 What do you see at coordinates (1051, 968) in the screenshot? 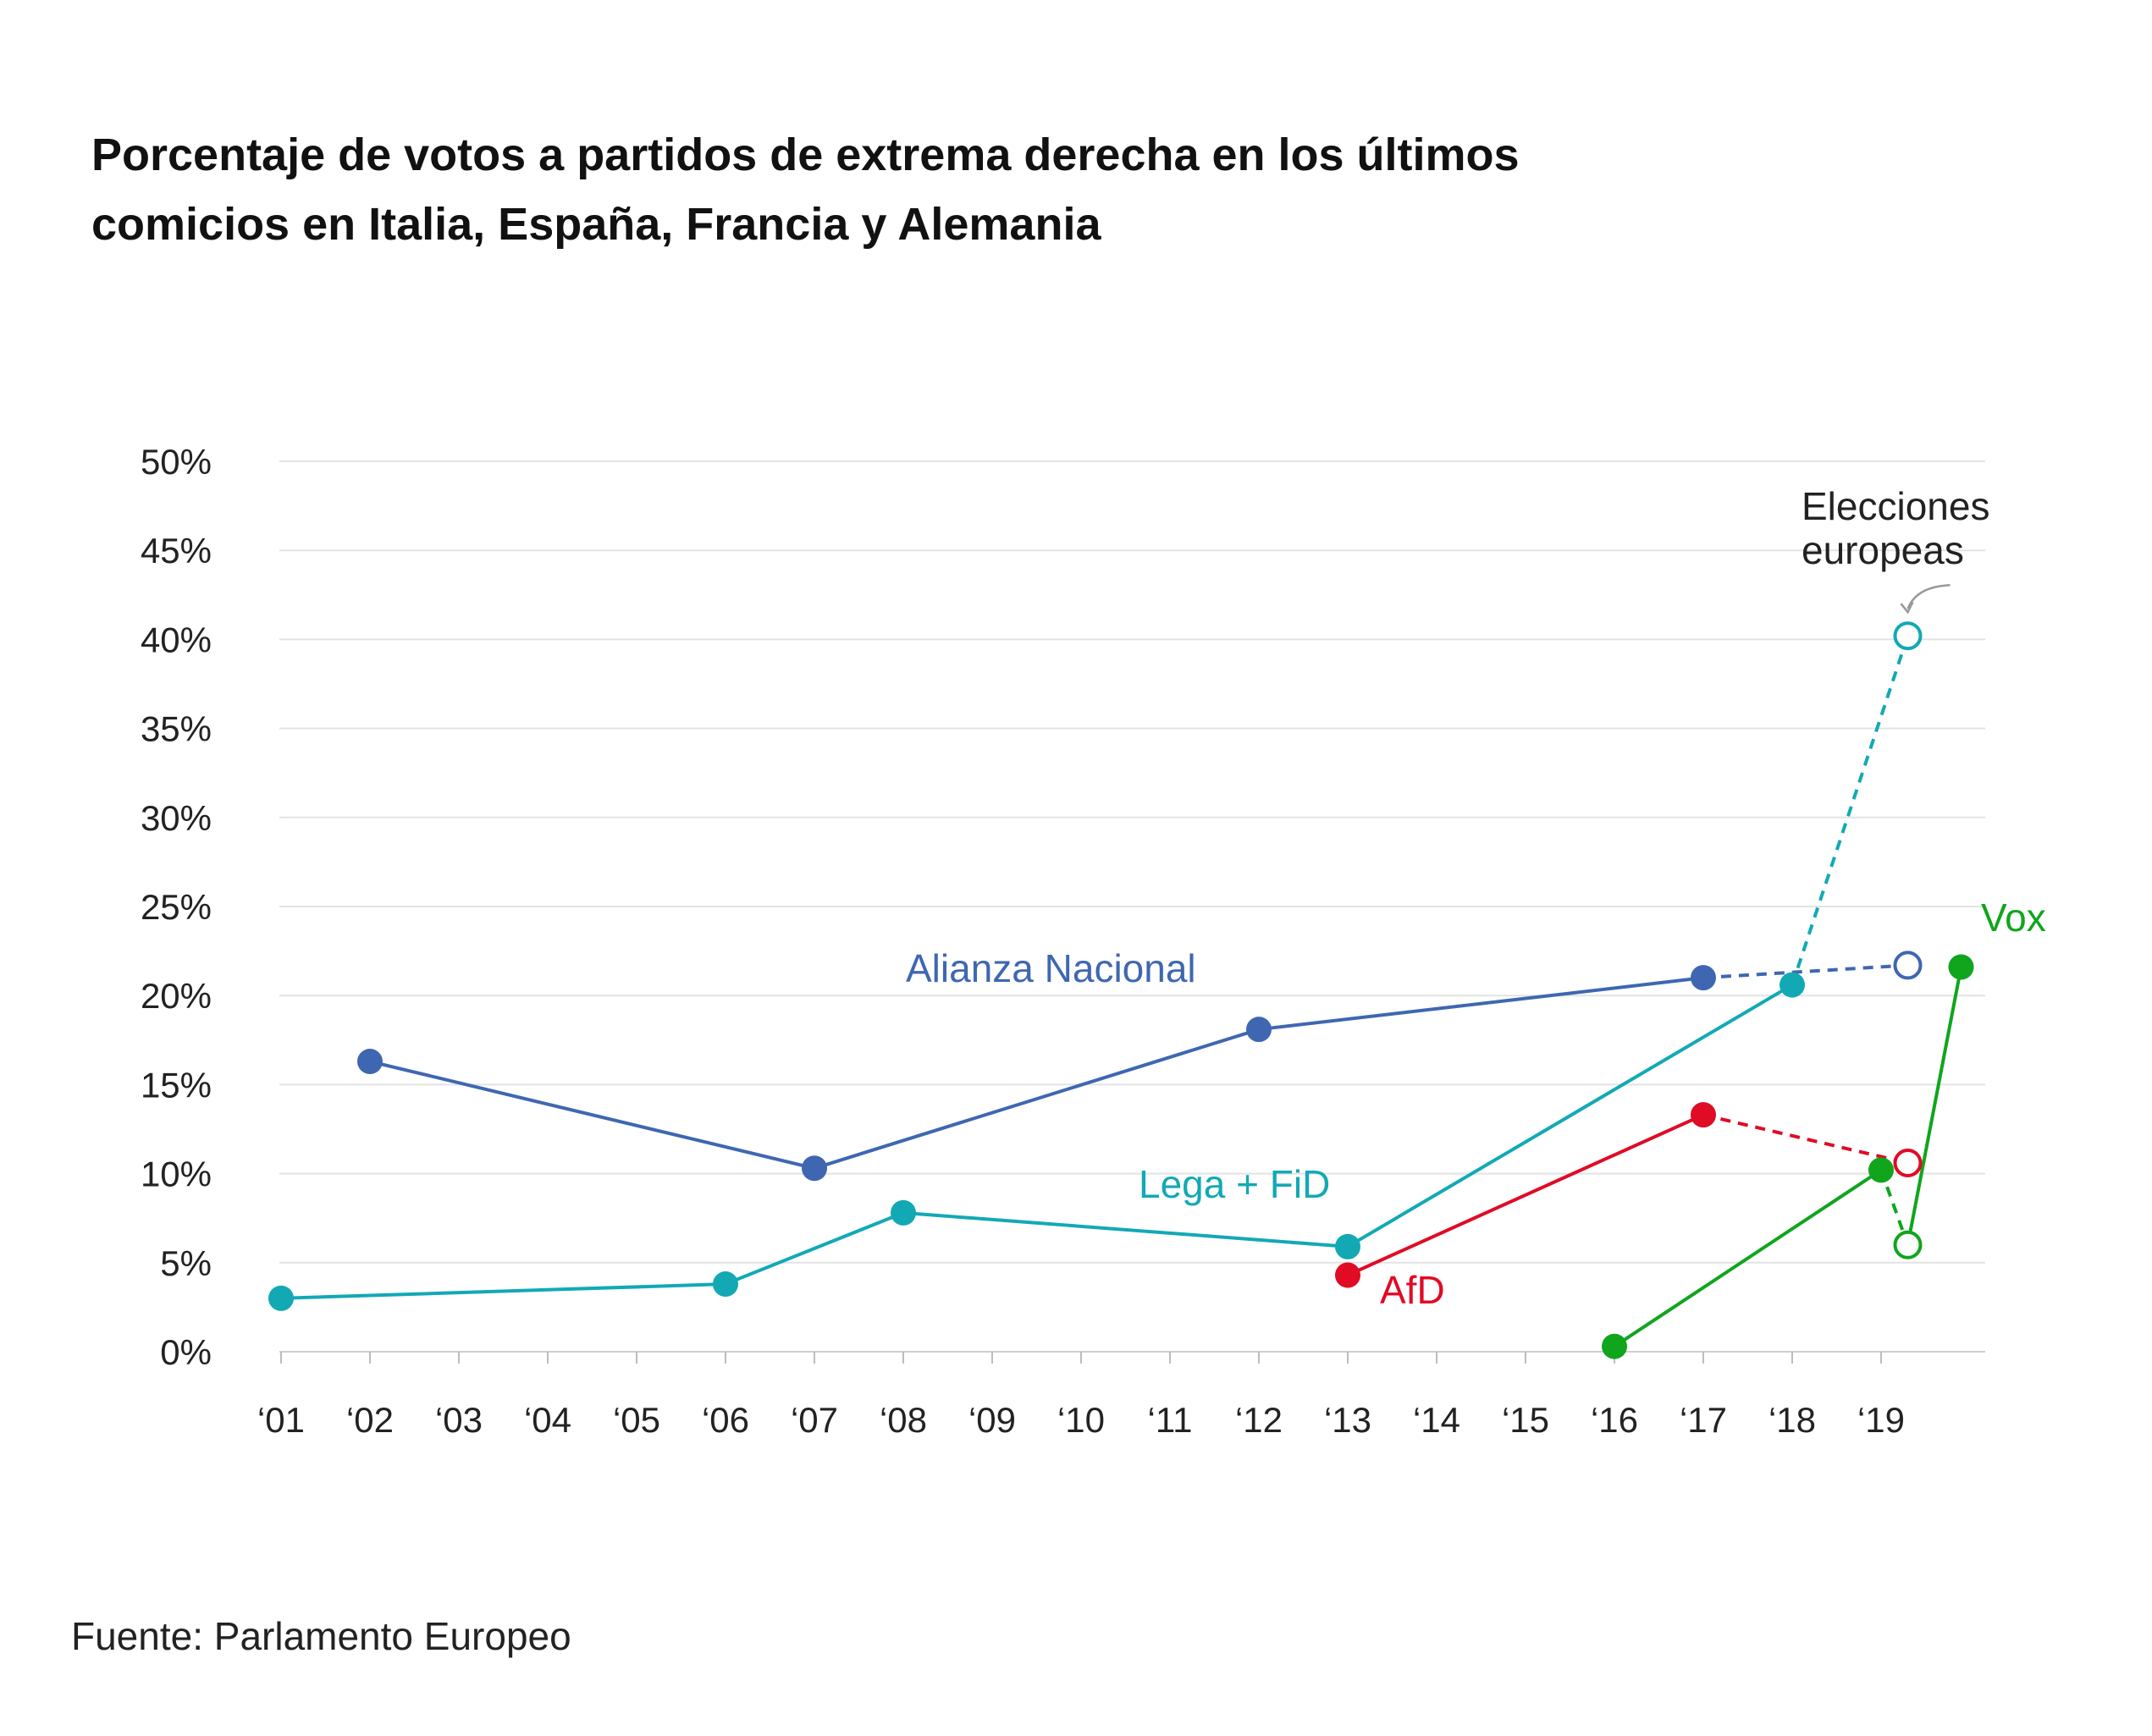
I see `series-label: Alianza Nacional` at bounding box center [1051, 968].